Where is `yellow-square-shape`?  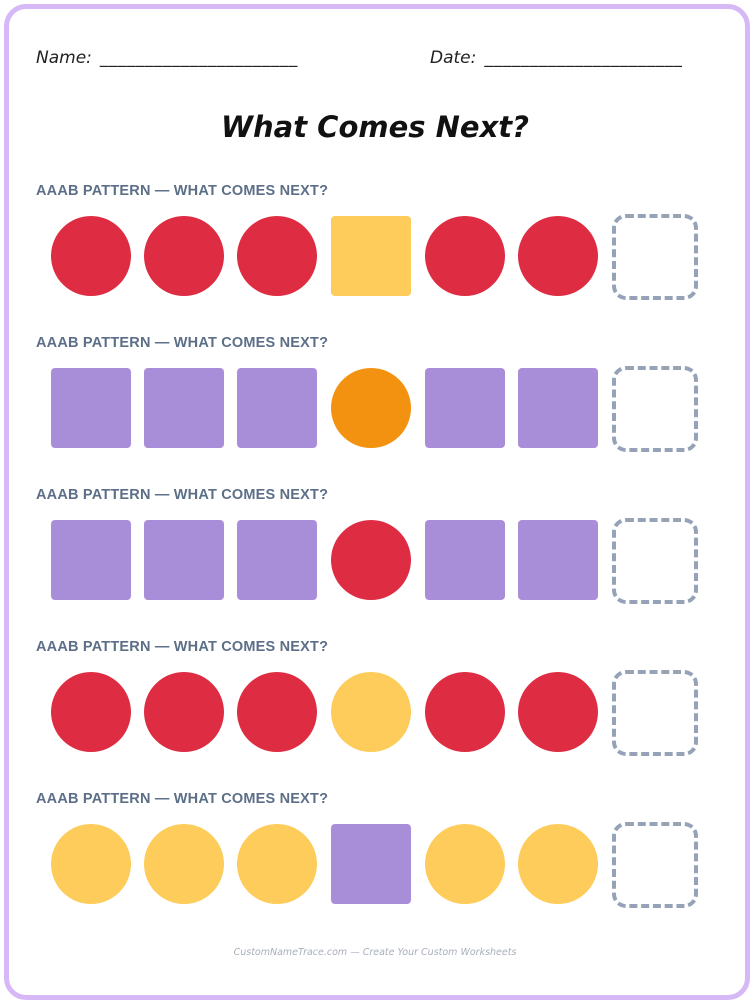
yellow-square-shape is located at coordinates (371, 256).